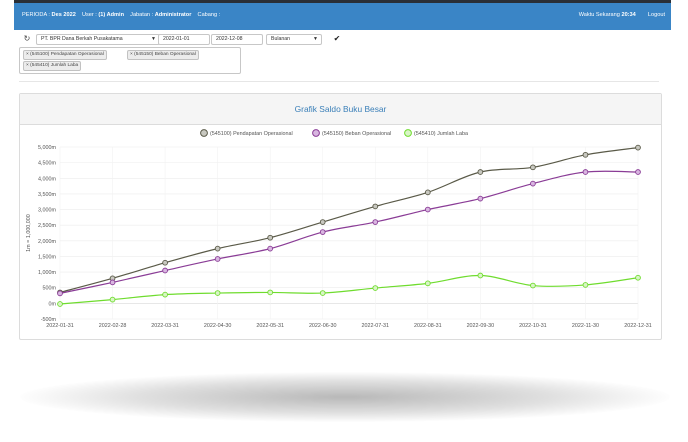 This screenshot has width=688, height=442. Describe the element at coordinates (342, 1) in the screenshot. I see `topbar-edge` at that location.